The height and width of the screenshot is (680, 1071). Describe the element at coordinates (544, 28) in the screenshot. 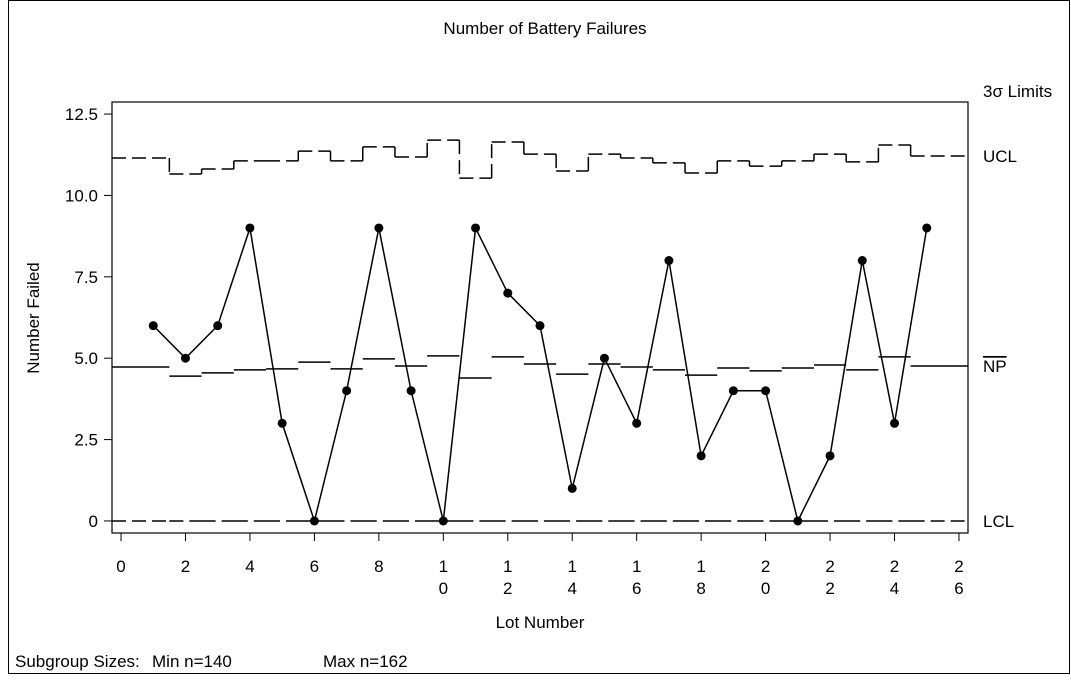

I see `chart-title: Number of Battery Failures` at that location.